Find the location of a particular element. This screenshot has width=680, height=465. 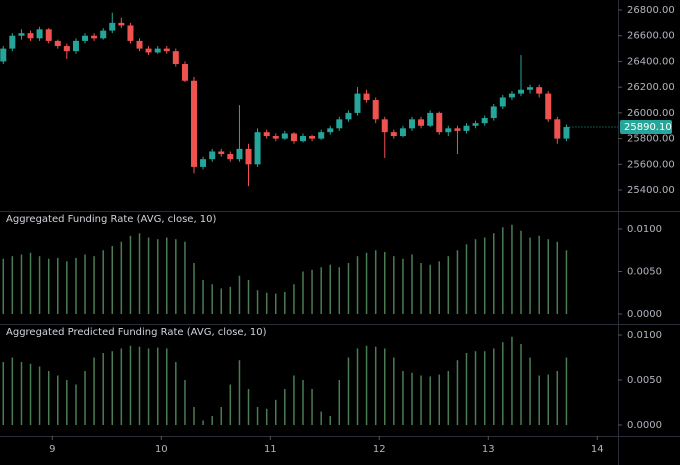

y-tick-label: 0.0000 is located at coordinates (644, 314).